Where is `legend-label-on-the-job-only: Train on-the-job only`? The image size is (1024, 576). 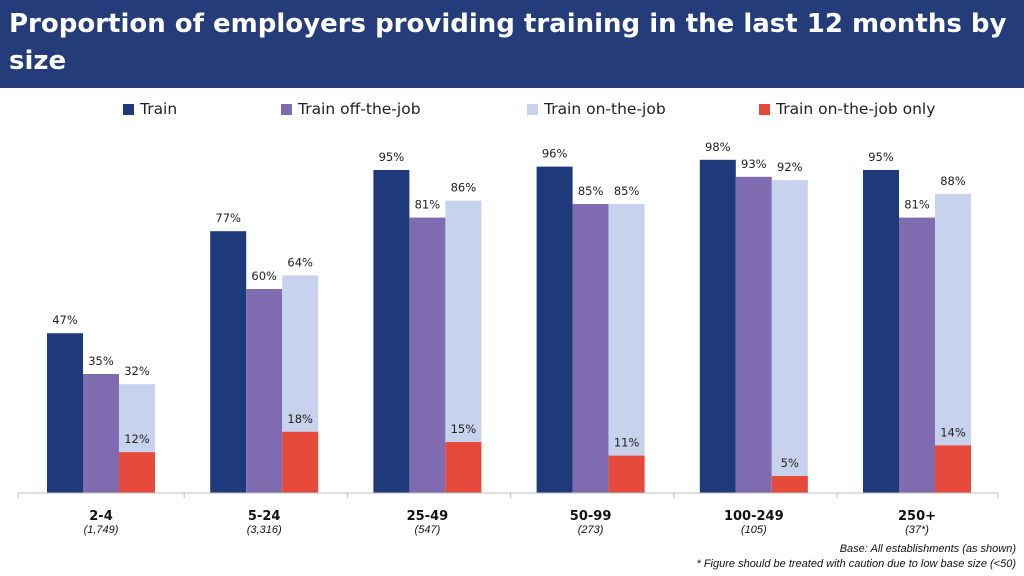
legend-label-on-the-job-only: Train on-the-job only is located at coordinates (856, 109).